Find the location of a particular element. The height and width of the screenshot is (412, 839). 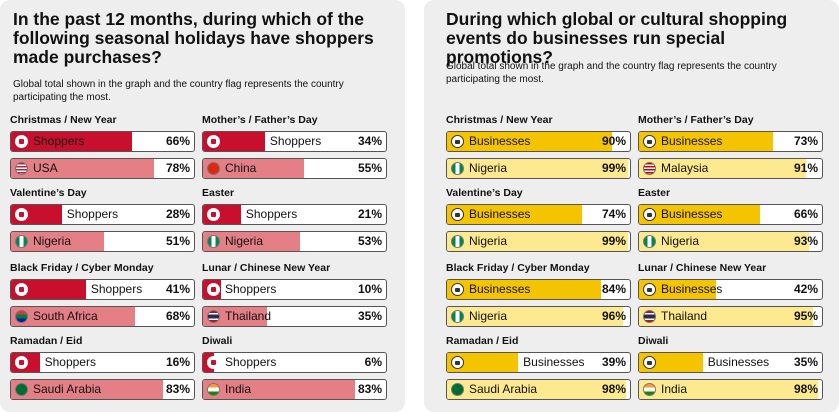

global-bar-value: 34% is located at coordinates (369, 141).